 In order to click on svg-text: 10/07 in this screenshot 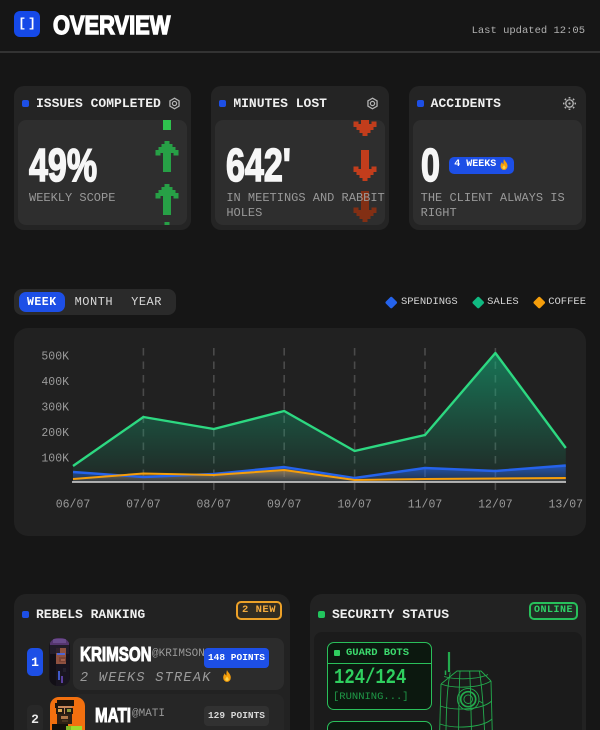, I will do `click(354, 505)`.